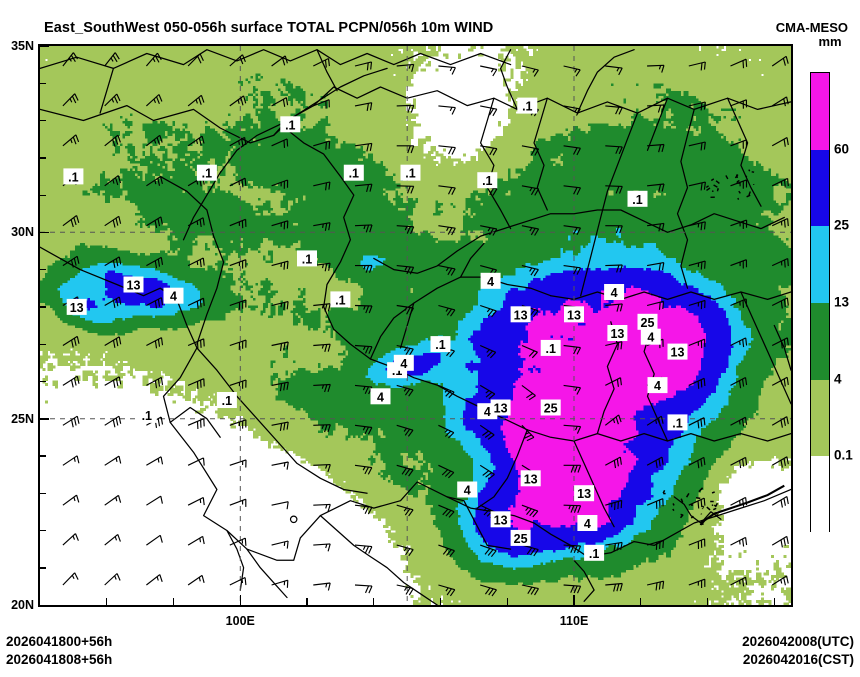 The width and height of the screenshot is (860, 677). What do you see at coordinates (22, 418) in the screenshot?
I see `y-axis-label: 25N` at bounding box center [22, 418].